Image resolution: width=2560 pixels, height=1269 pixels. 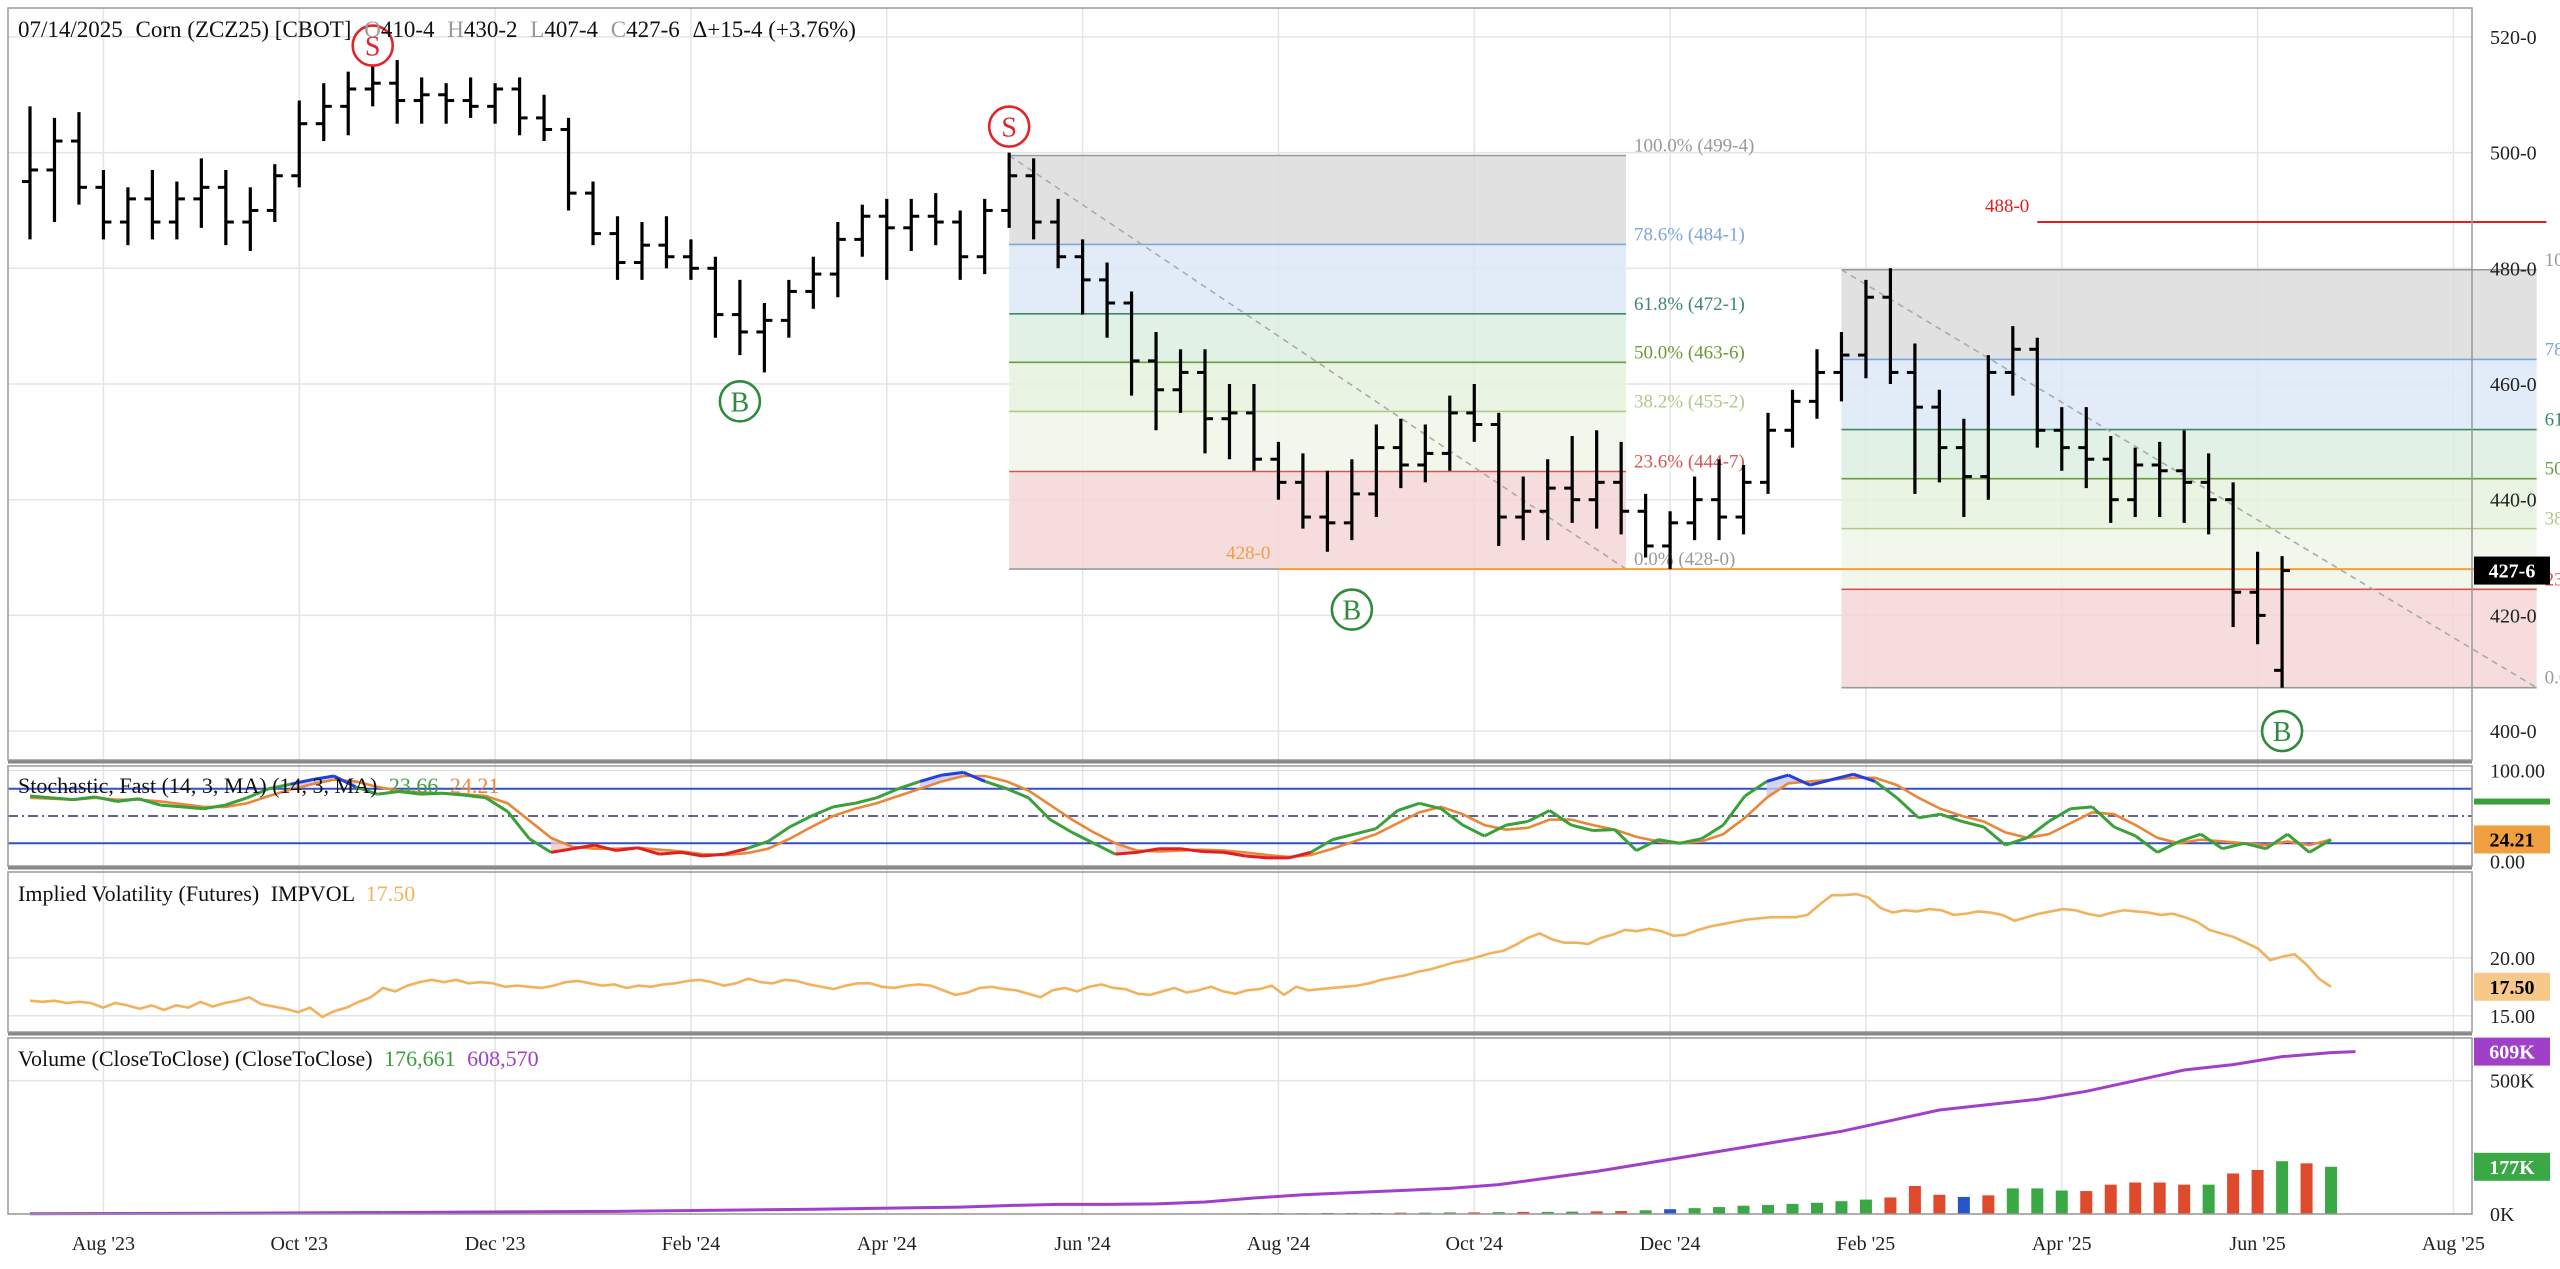 I want to click on time-axis-label: Oct '23, so click(x=299, y=1244).